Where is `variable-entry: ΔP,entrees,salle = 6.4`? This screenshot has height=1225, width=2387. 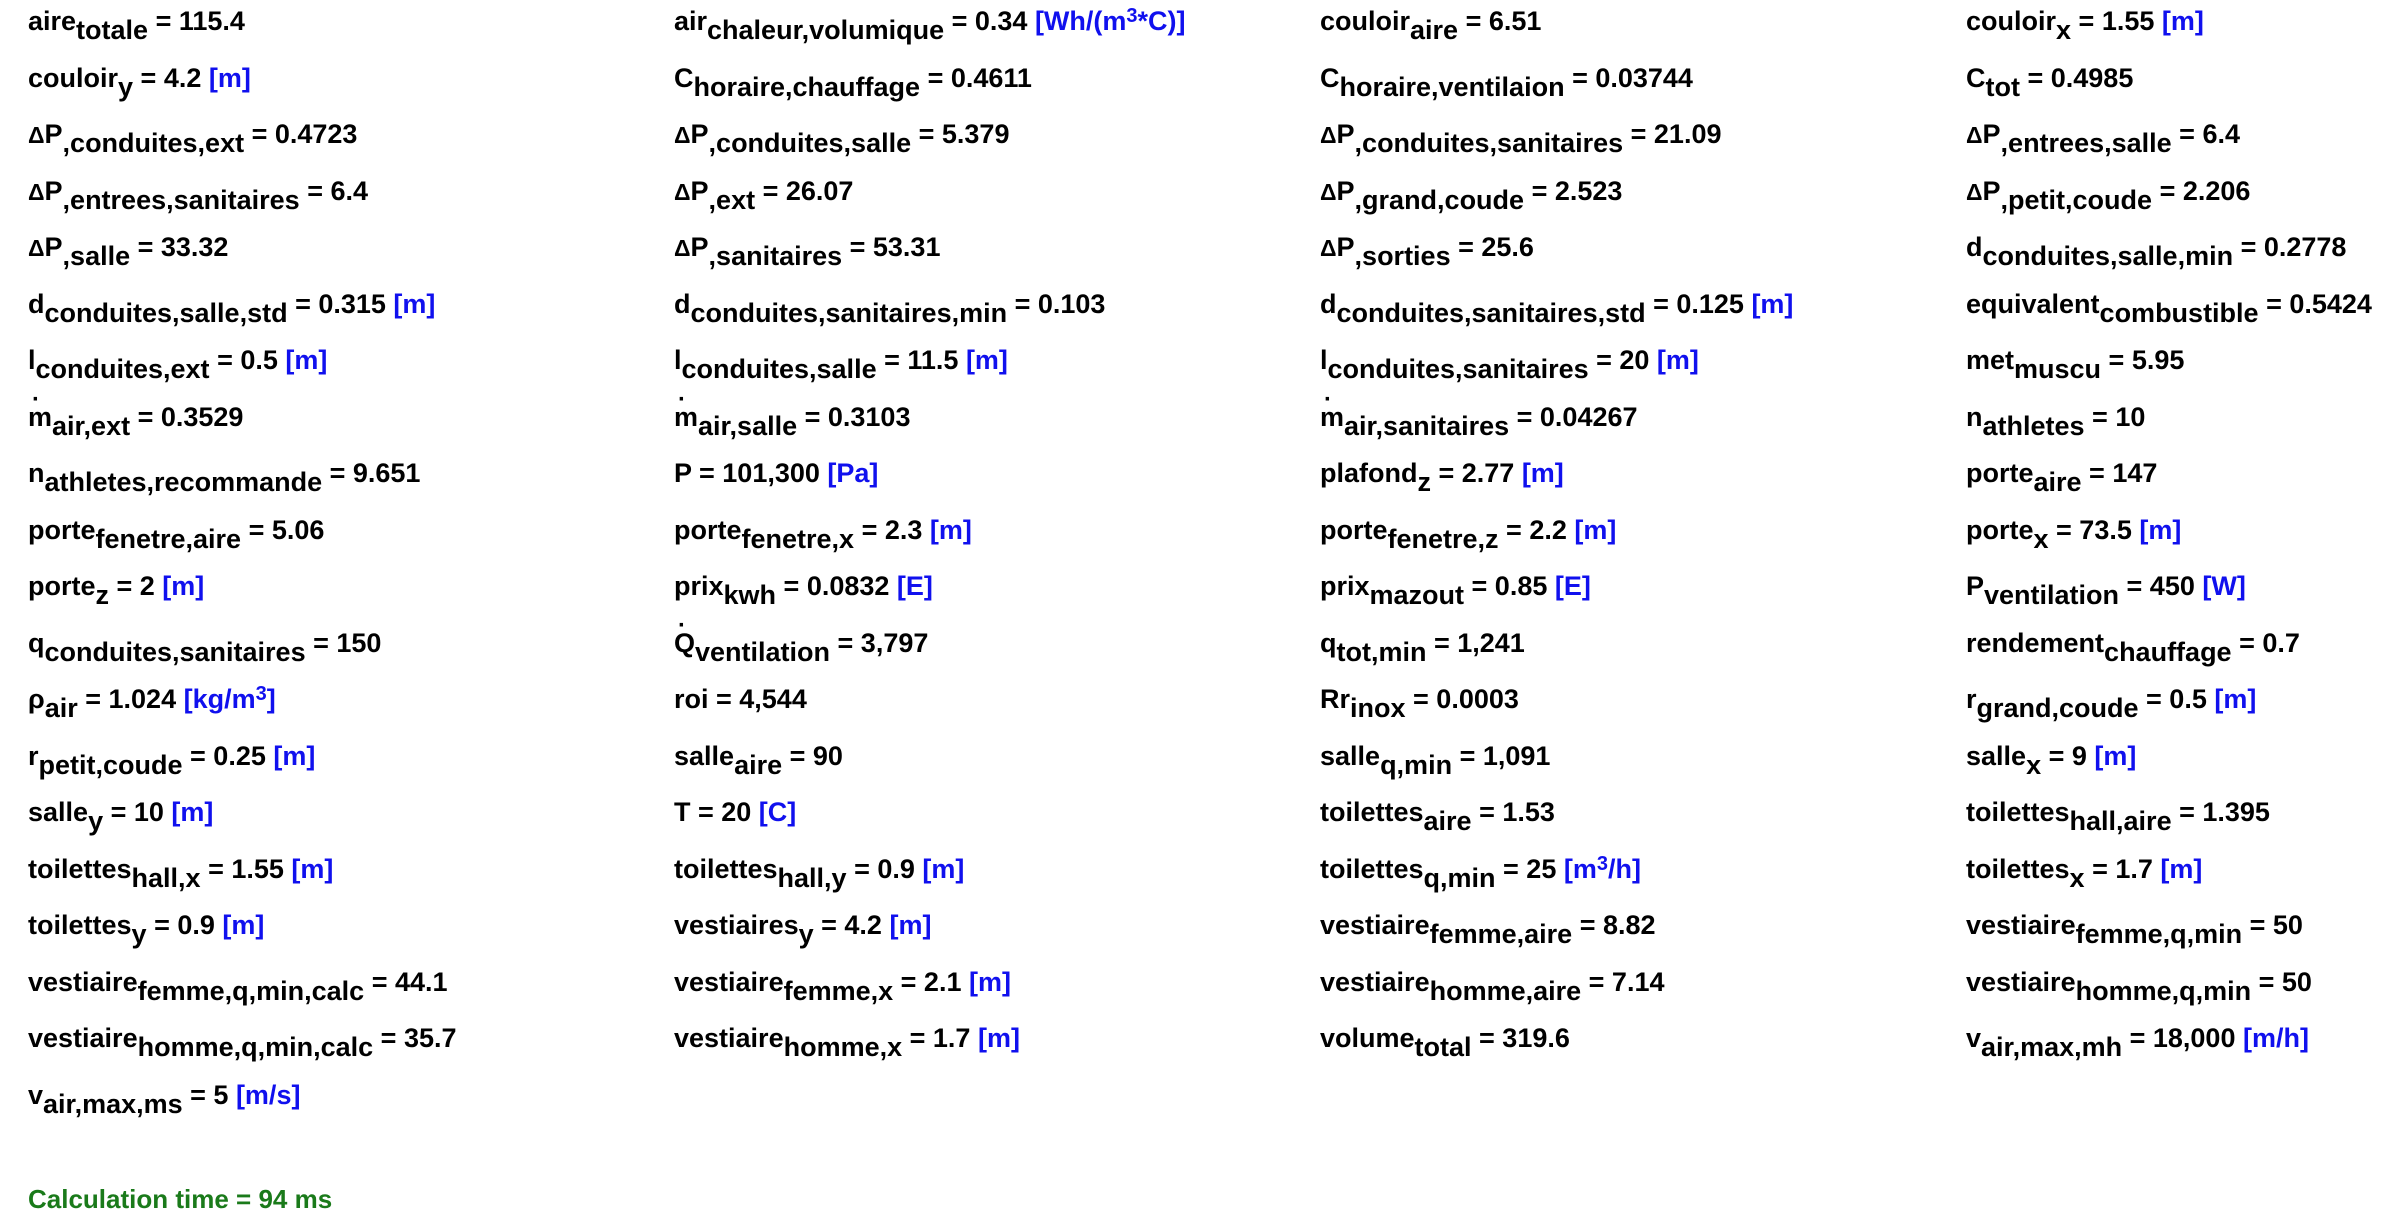
variable-entry: ΔP,entrees,salle = 6.4 is located at coordinates (2174, 141).